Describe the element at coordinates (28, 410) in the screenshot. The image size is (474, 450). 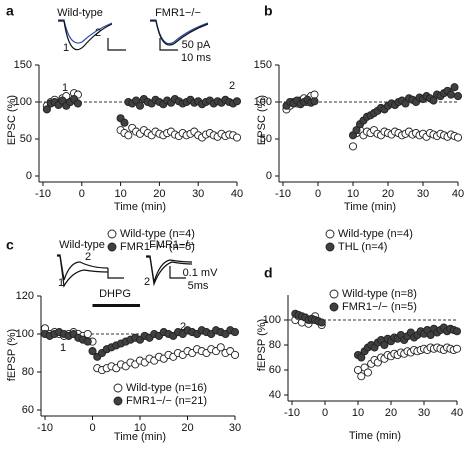
I see `y-tick-label: 60` at that location.